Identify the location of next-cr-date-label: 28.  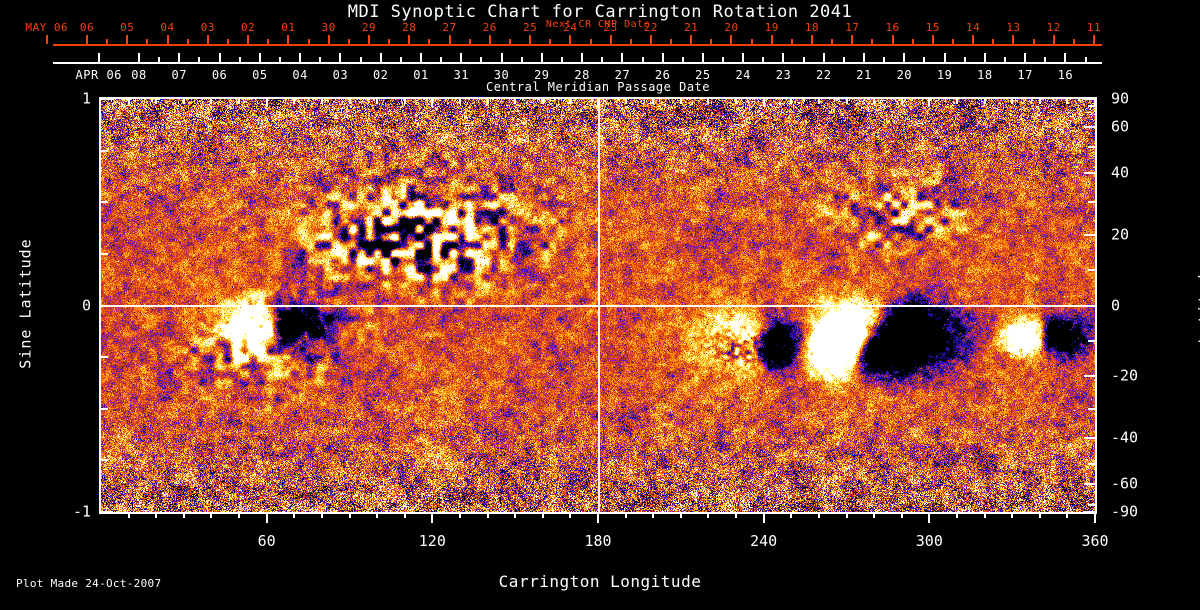
(409, 27).